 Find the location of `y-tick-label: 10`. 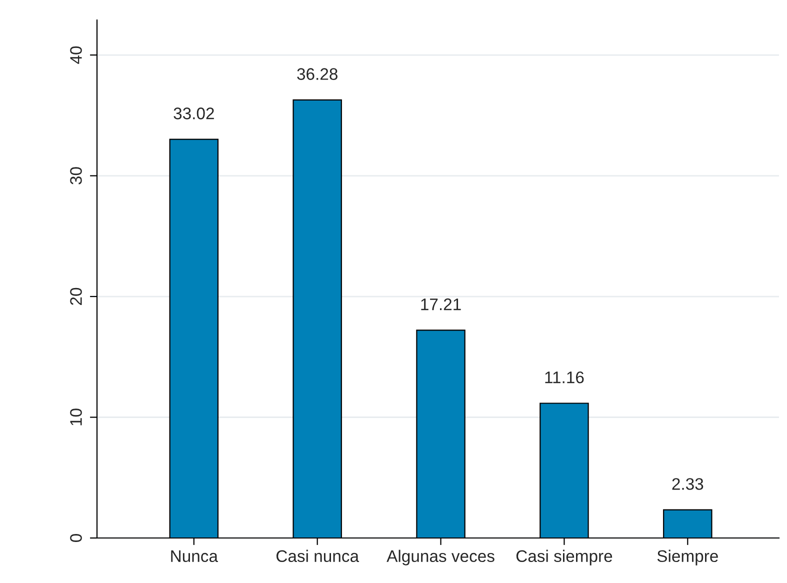

y-tick-label: 10 is located at coordinates (76, 417).